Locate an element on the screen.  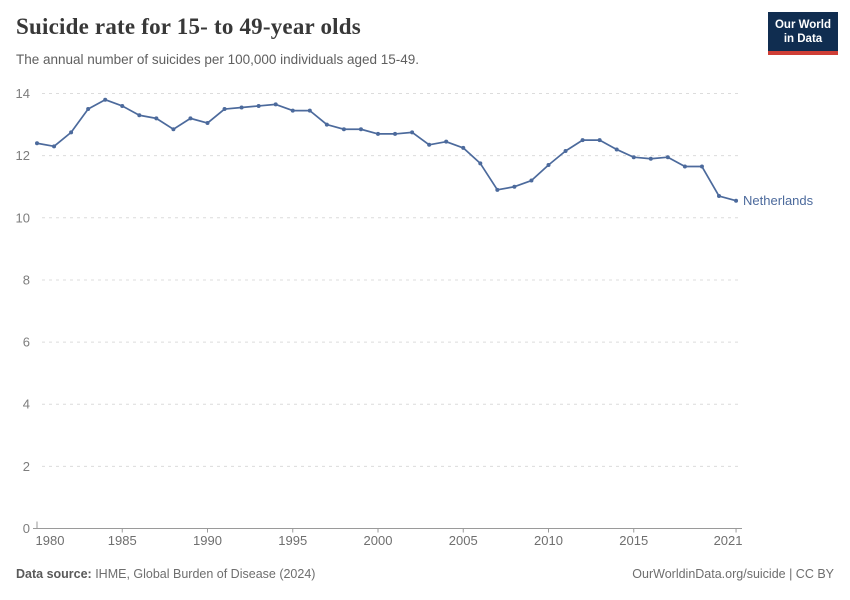
page-title: Suicide rate for 15- to 49-year olds is located at coordinates (188, 26).